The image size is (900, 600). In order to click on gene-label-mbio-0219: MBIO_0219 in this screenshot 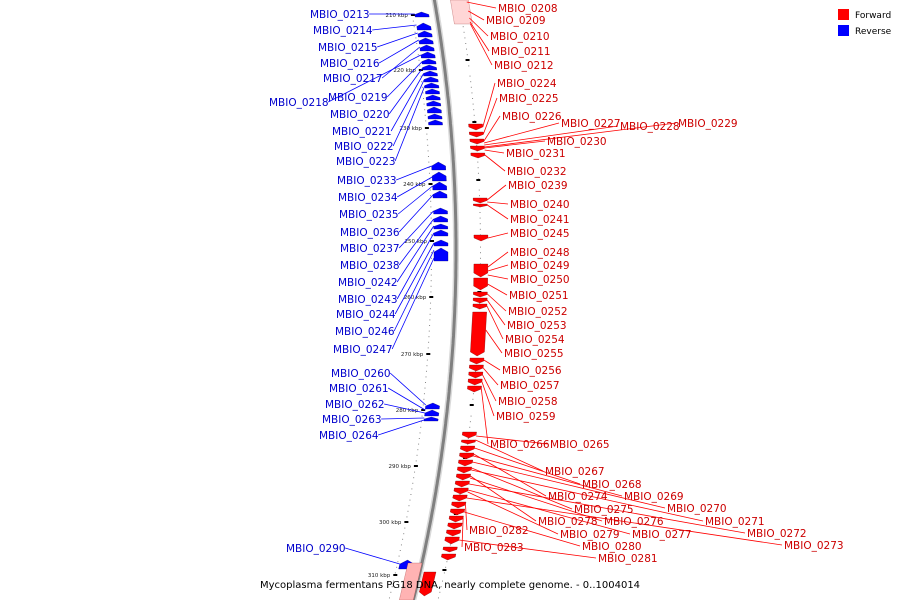, I will do `click(358, 98)`.